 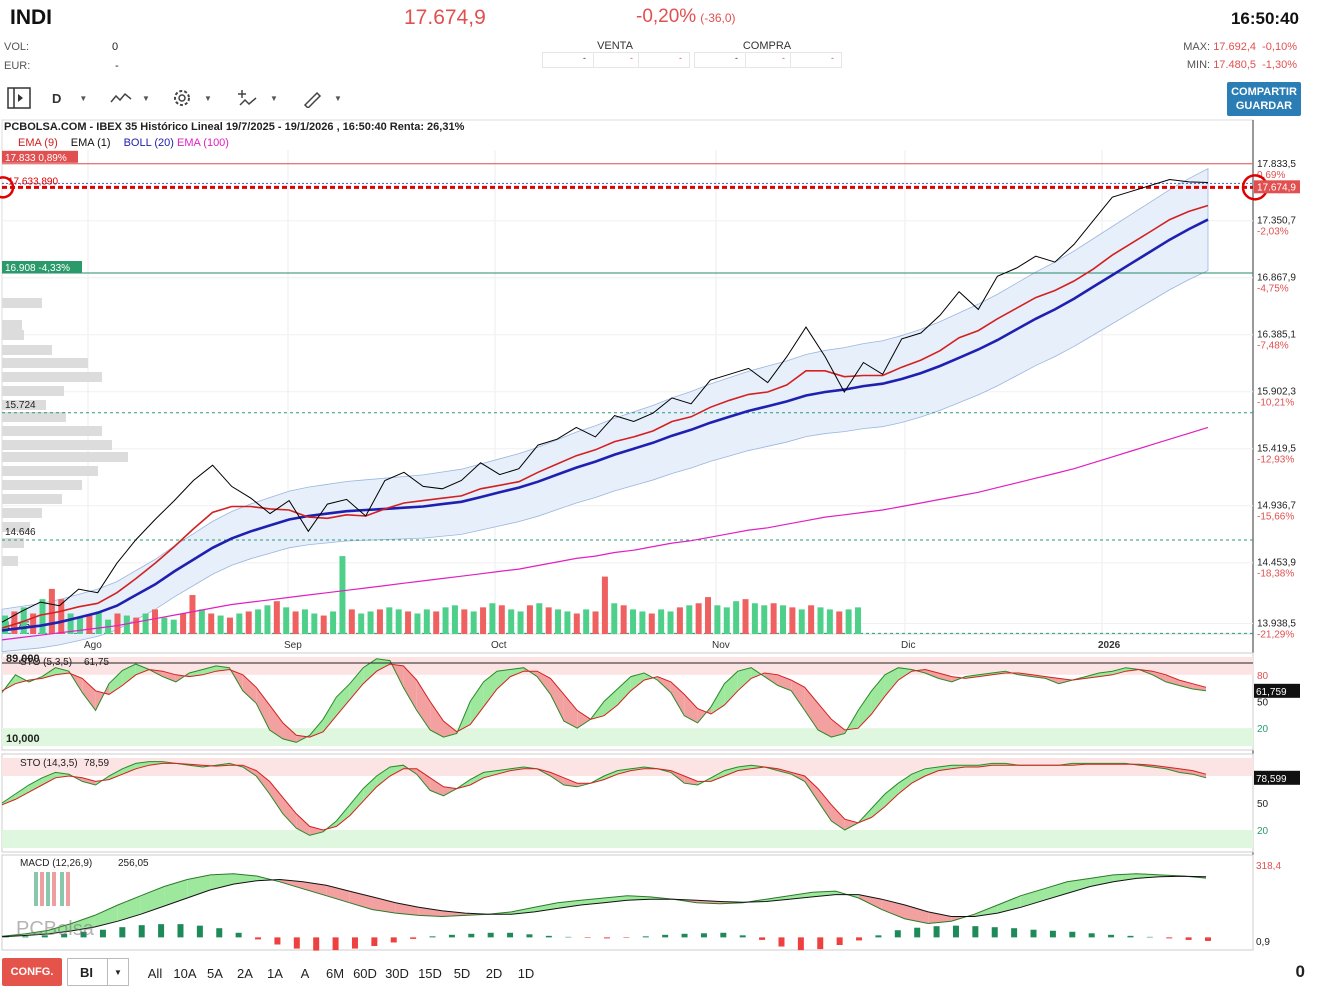 What do you see at coordinates (312, 99) in the screenshot?
I see `pencil-icon` at bounding box center [312, 99].